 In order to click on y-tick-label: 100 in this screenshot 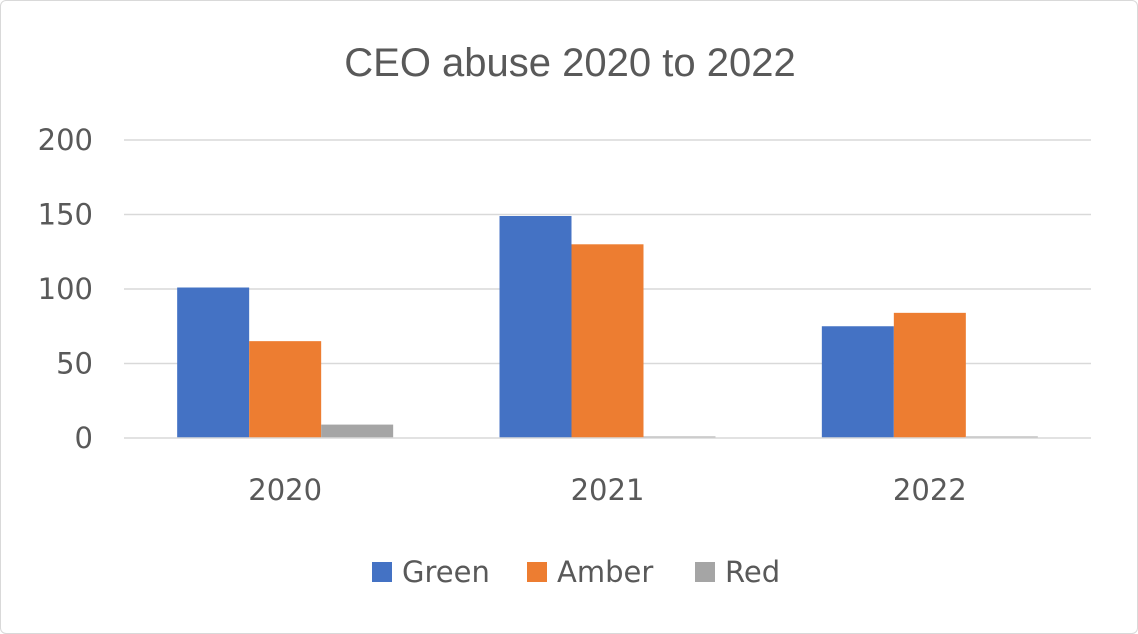, I will do `click(65, 289)`.